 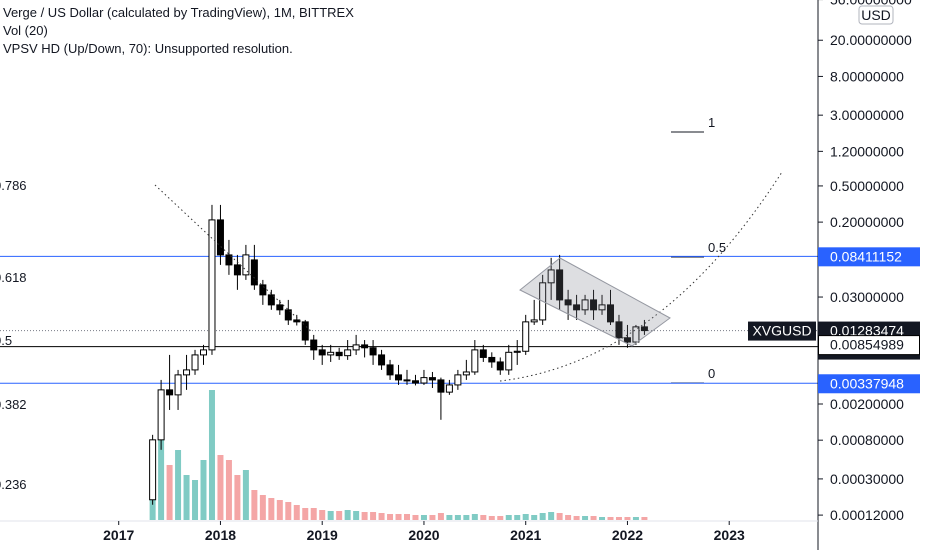 I want to click on channel, so click(x=595, y=302).